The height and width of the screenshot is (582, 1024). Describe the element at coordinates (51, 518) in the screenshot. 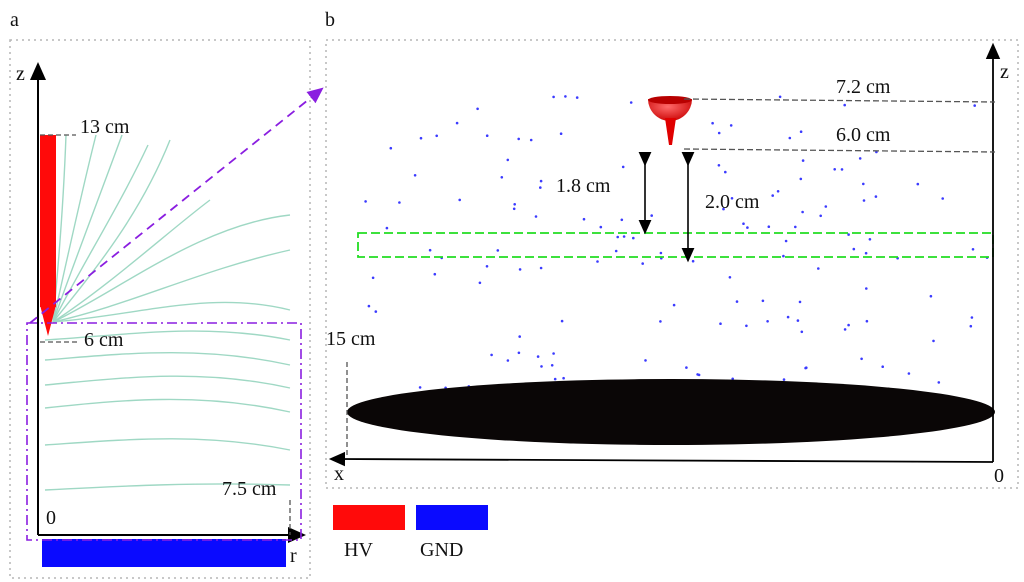

I see `origin-label: 0` at that location.